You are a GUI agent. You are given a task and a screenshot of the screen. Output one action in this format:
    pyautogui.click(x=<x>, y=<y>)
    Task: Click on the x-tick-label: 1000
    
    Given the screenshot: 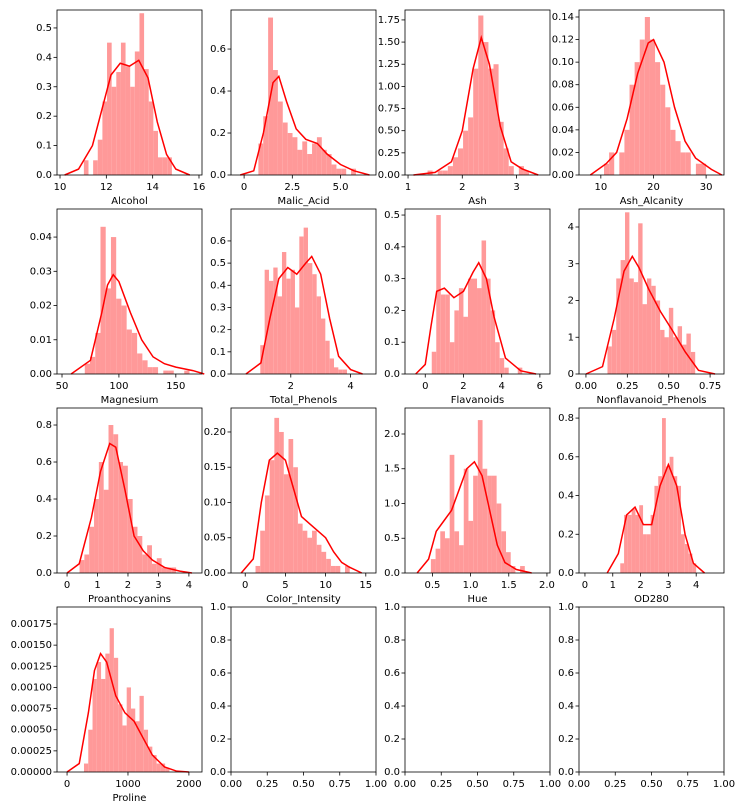 What is the action you would take?
    pyautogui.click(x=127, y=784)
    